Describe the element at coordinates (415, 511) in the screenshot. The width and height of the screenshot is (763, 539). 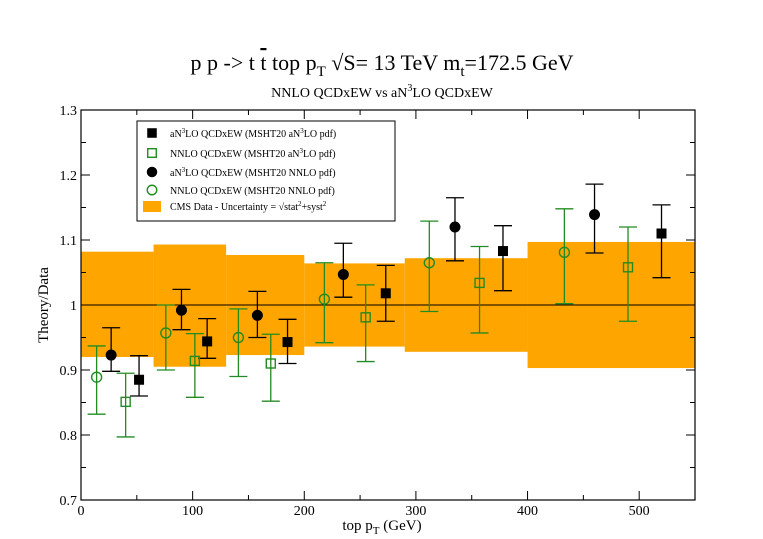
I see `x-tick-label-3: 300` at that location.